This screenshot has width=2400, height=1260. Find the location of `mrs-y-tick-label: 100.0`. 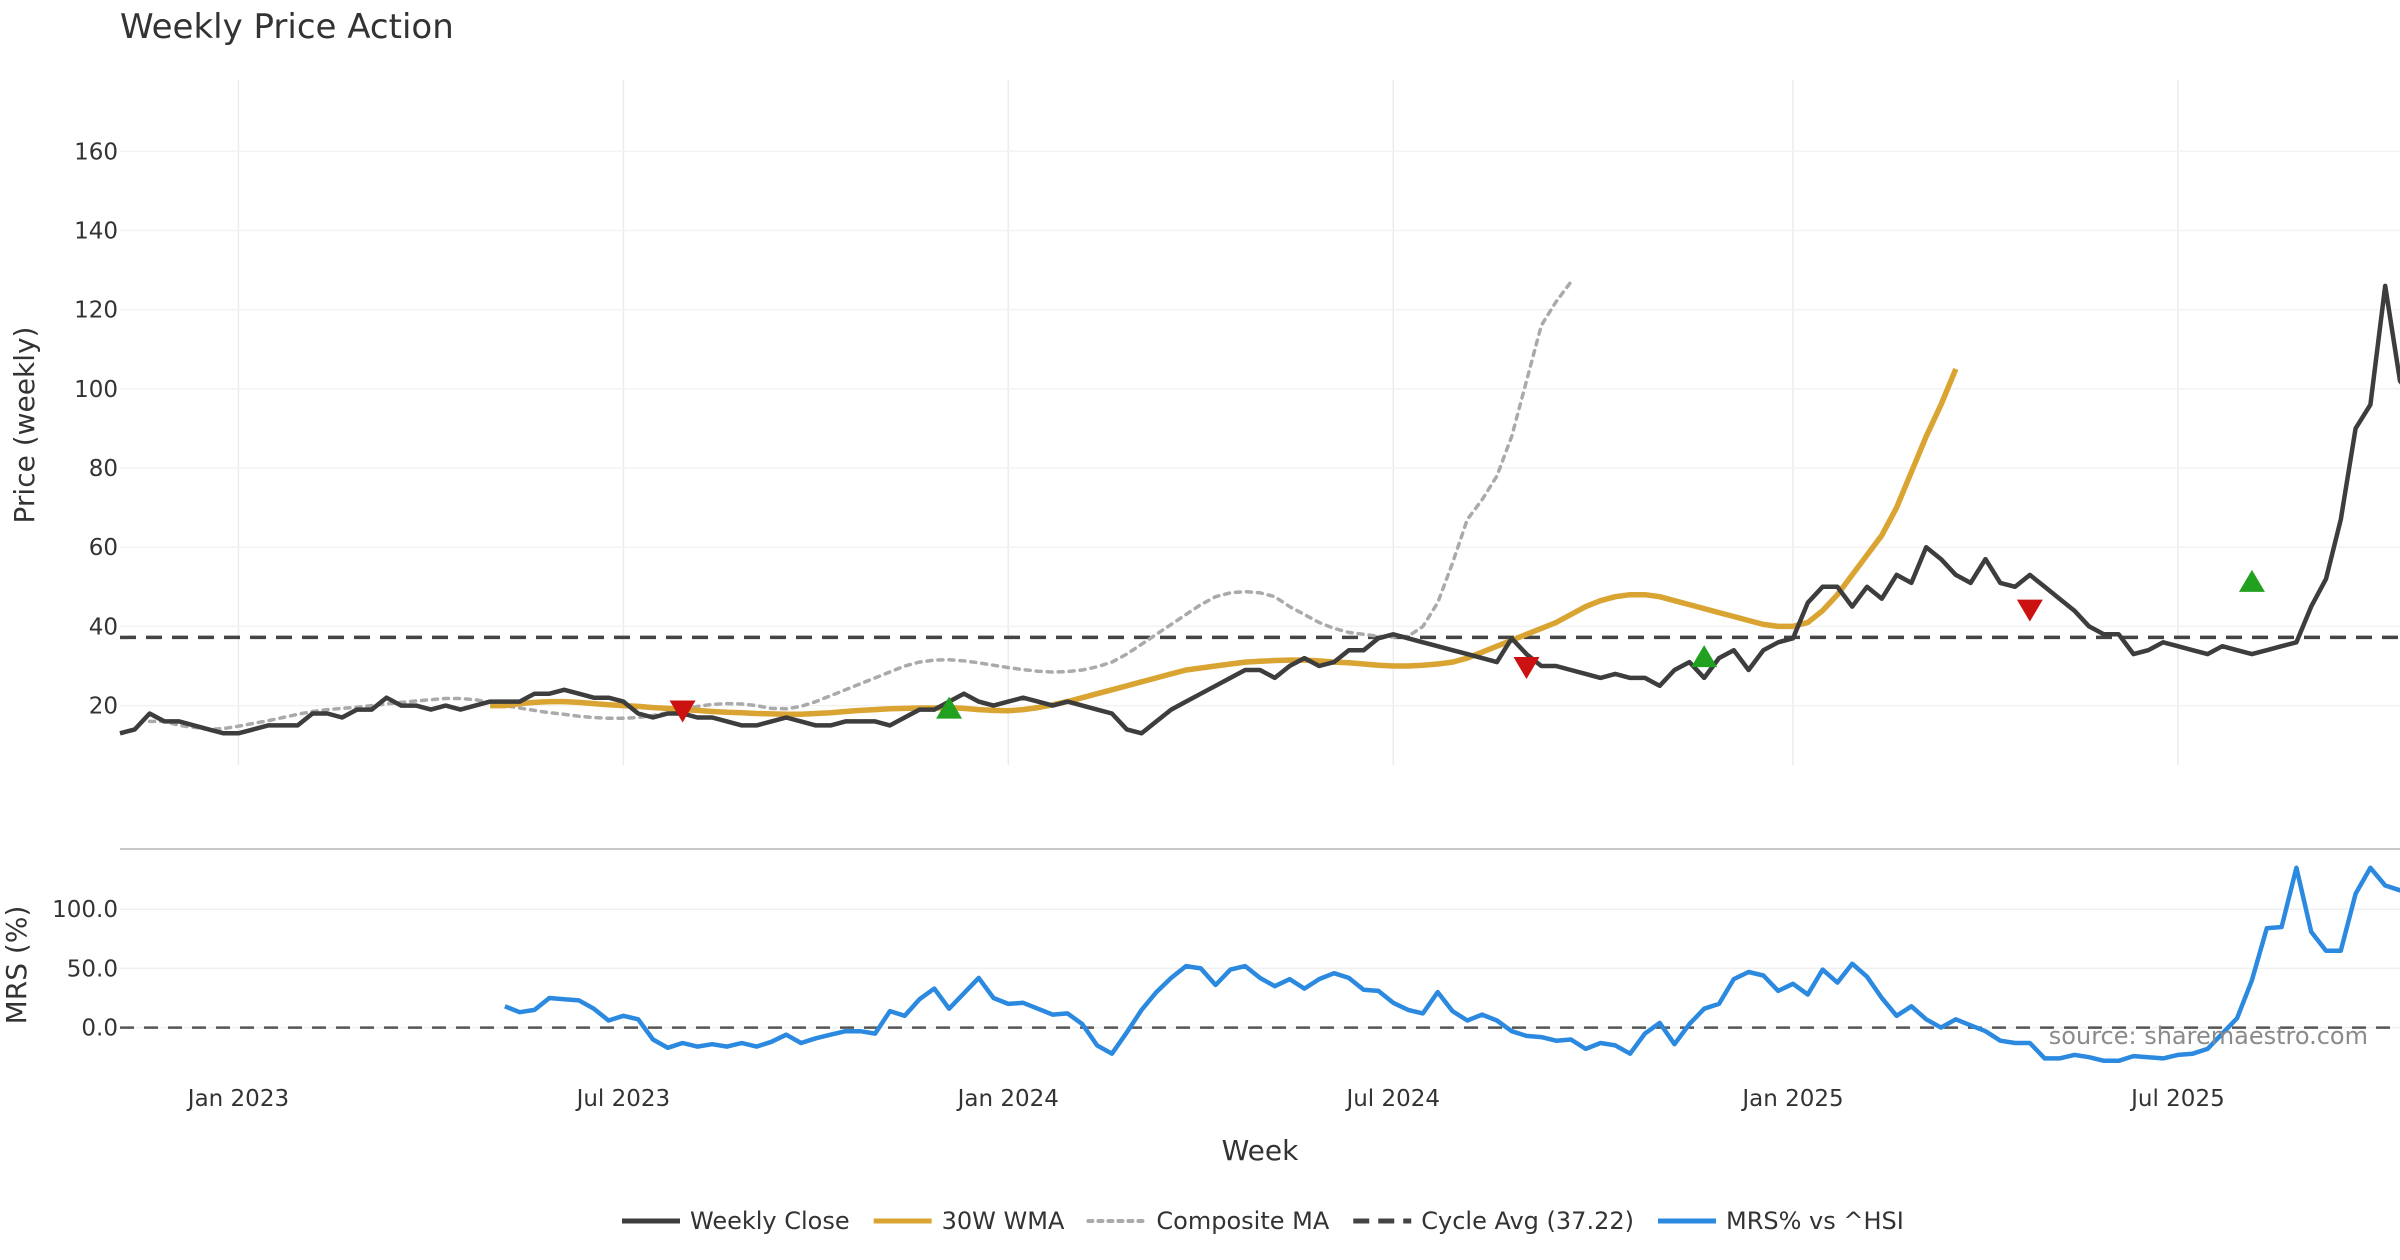

mrs-y-tick-label: 100.0 is located at coordinates (85, 910).